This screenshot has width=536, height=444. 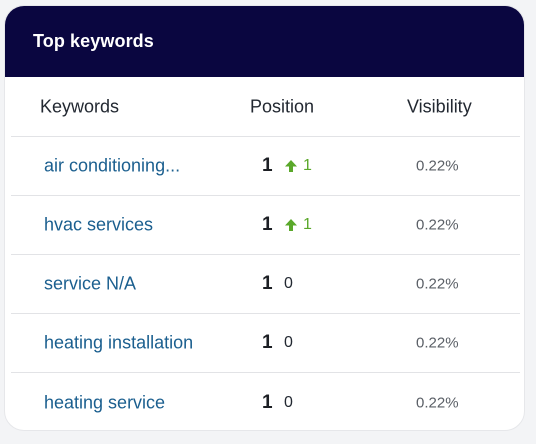 What do you see at coordinates (93, 41) in the screenshot?
I see `card-title: Top keywords` at bounding box center [93, 41].